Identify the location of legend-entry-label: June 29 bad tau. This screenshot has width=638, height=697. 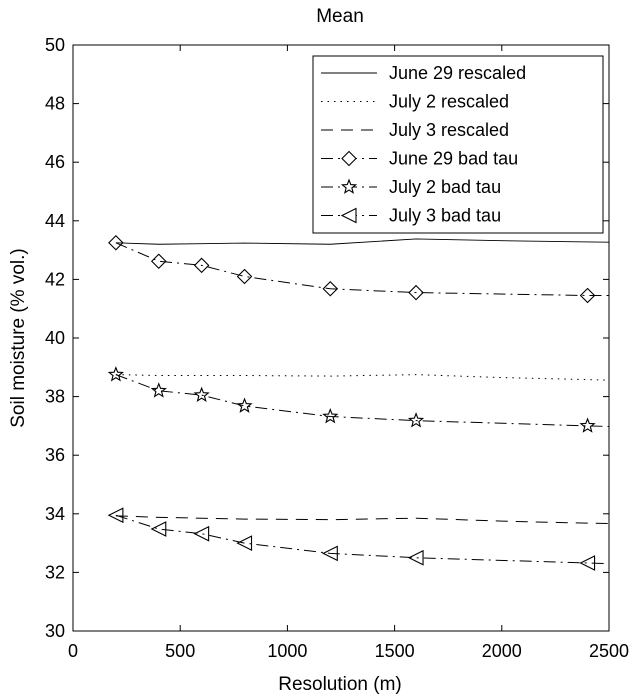
(453, 159).